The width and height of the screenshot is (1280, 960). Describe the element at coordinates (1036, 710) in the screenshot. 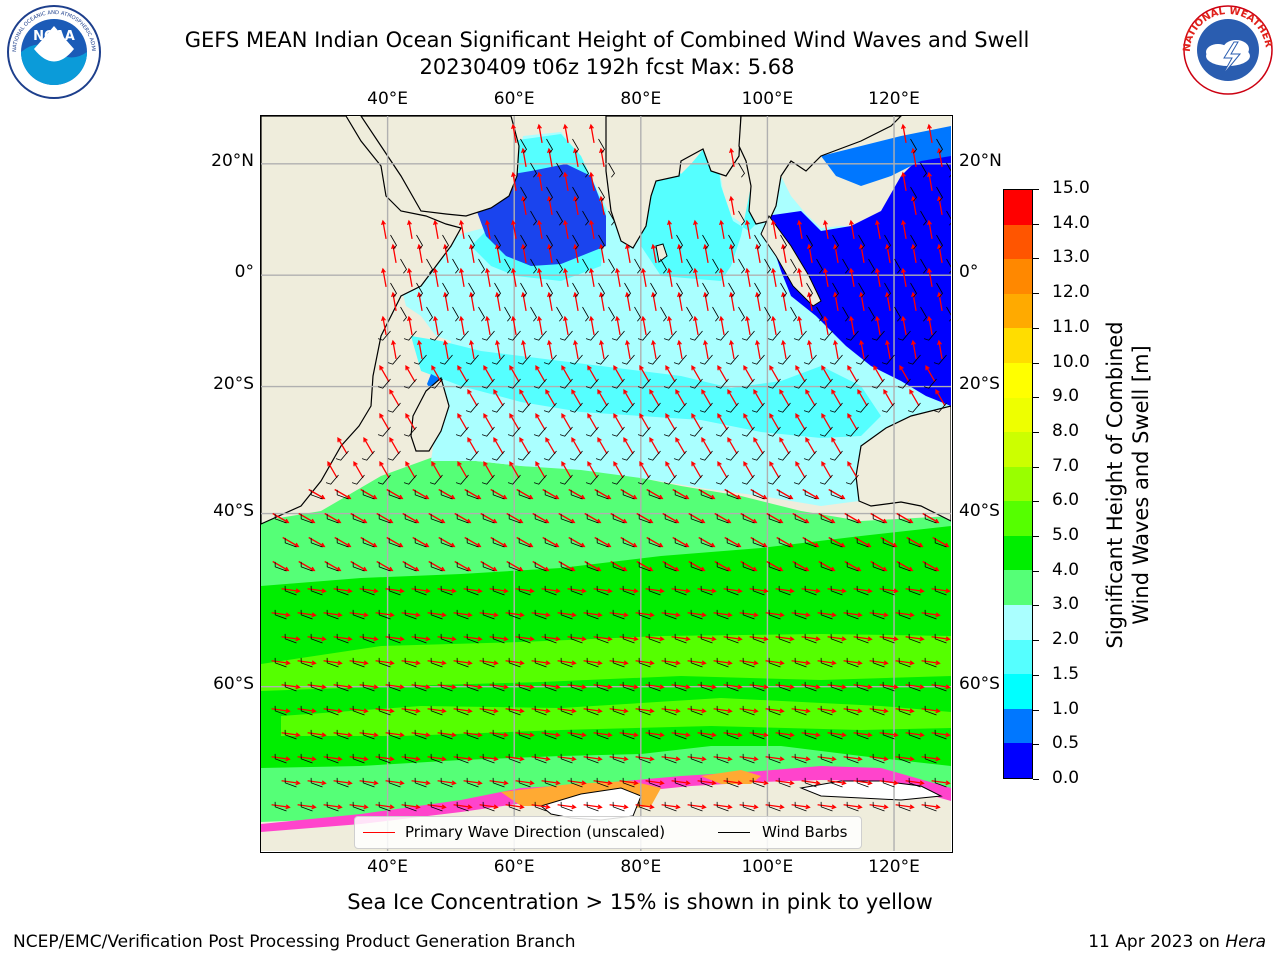

I see `colorbar-tick-mark` at that location.